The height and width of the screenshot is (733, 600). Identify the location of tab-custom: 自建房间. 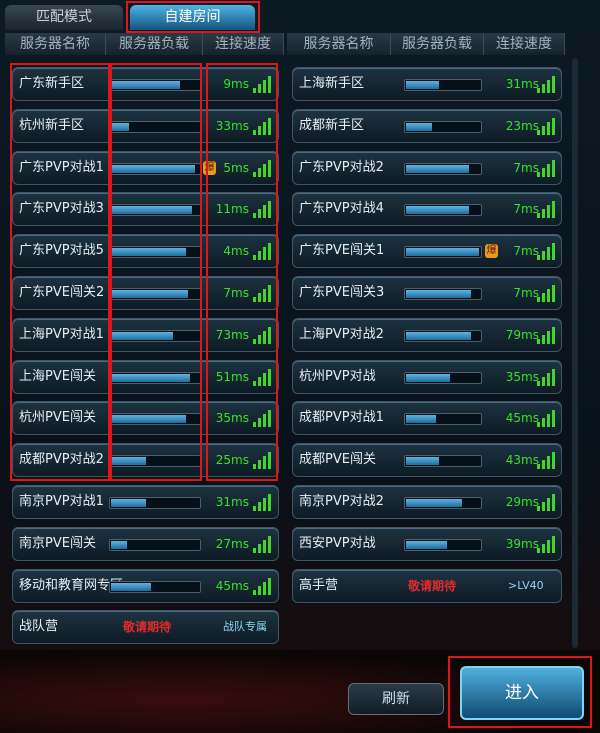
(192, 17).